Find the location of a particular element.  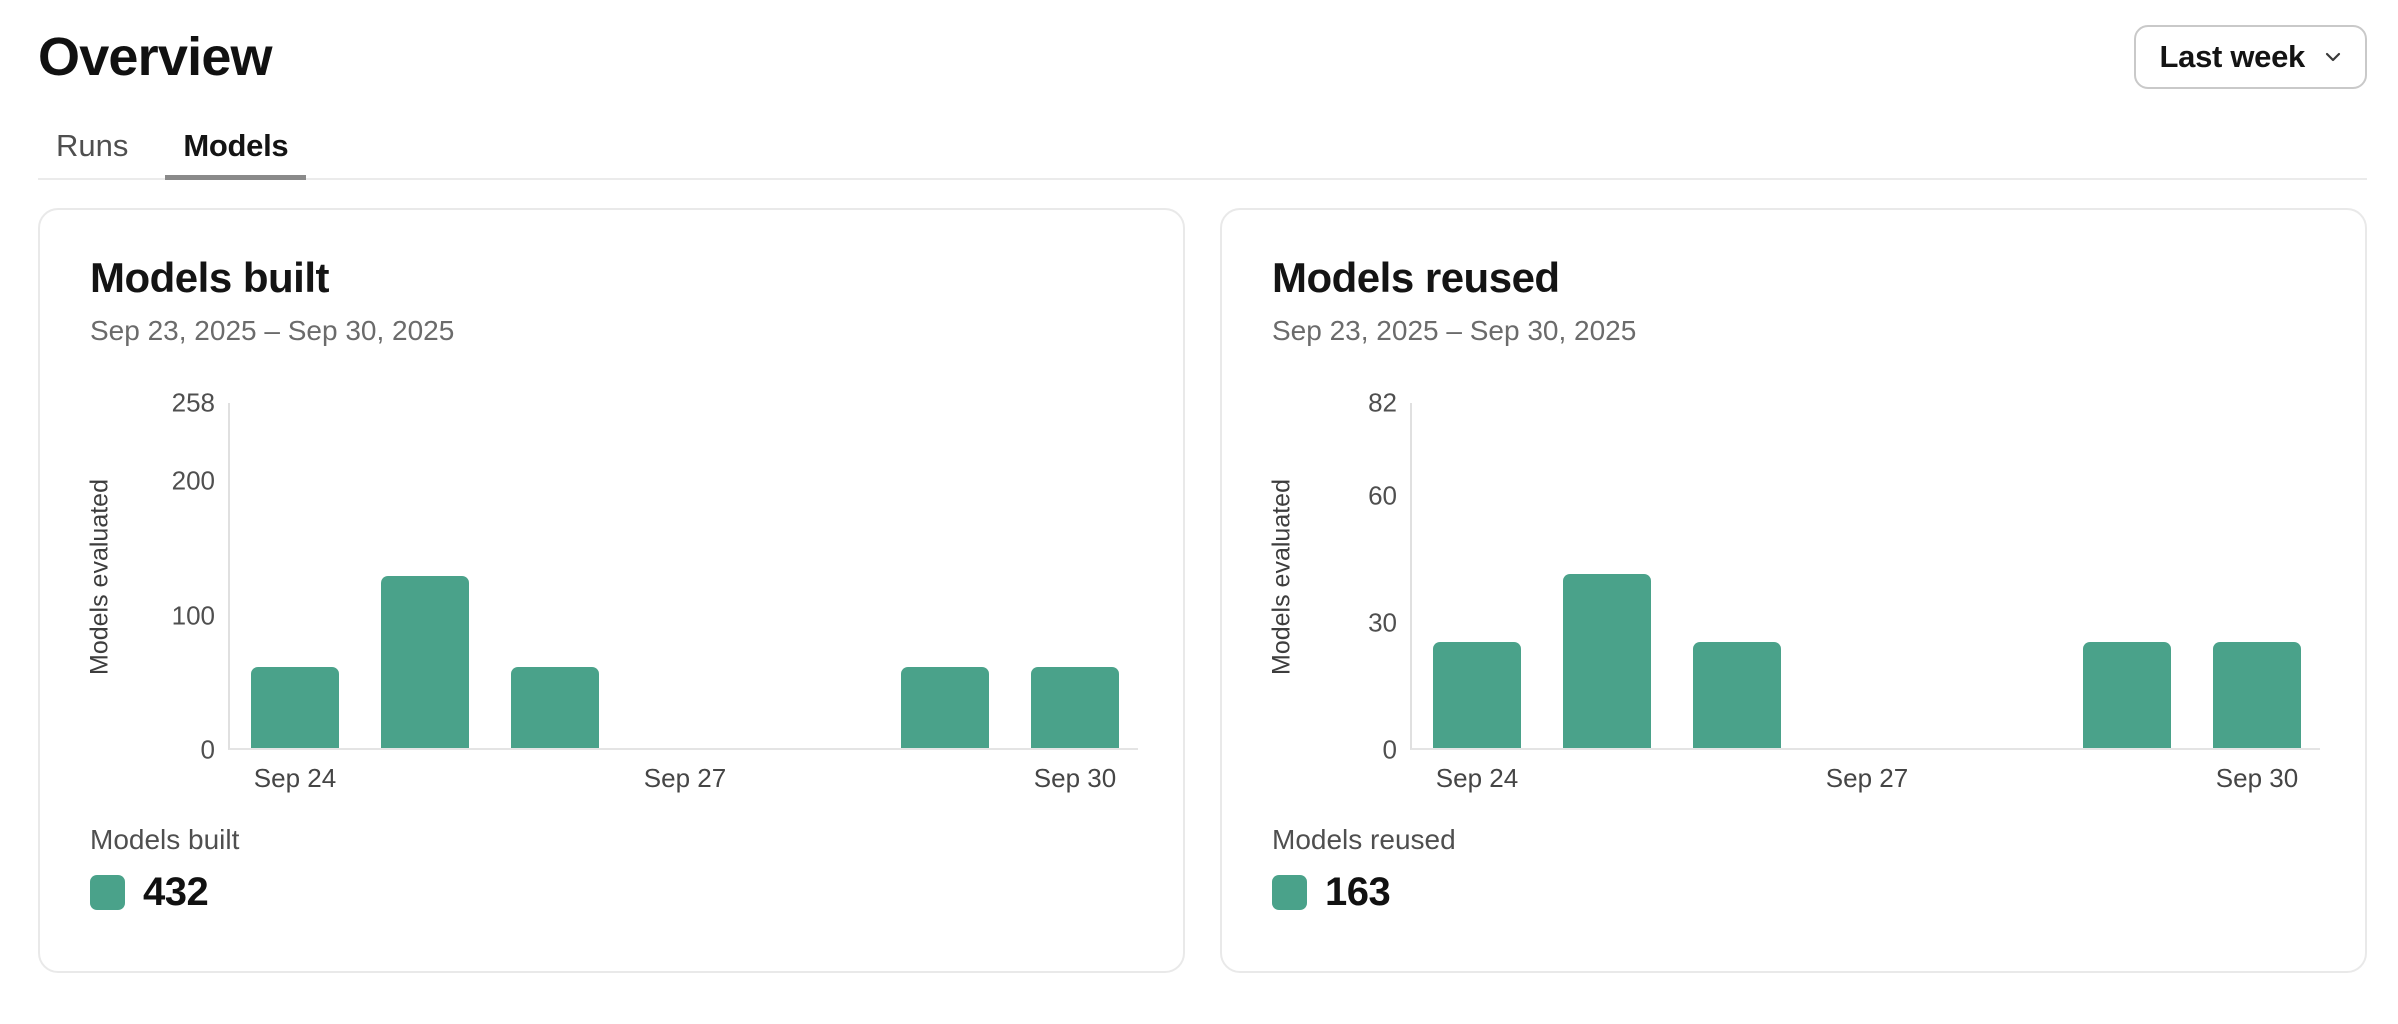

y-tick-label: 30 is located at coordinates (1382, 622).